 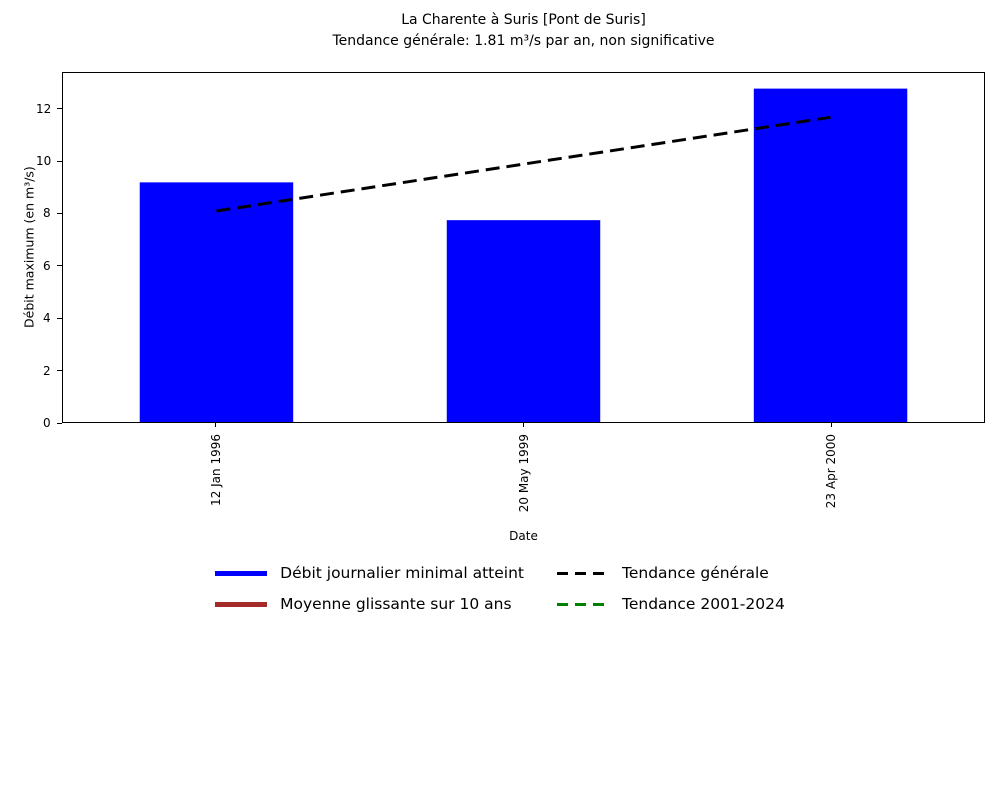 What do you see at coordinates (29, 247) in the screenshot?
I see `y-axis-label: Débit maximum (en m³/s)` at bounding box center [29, 247].